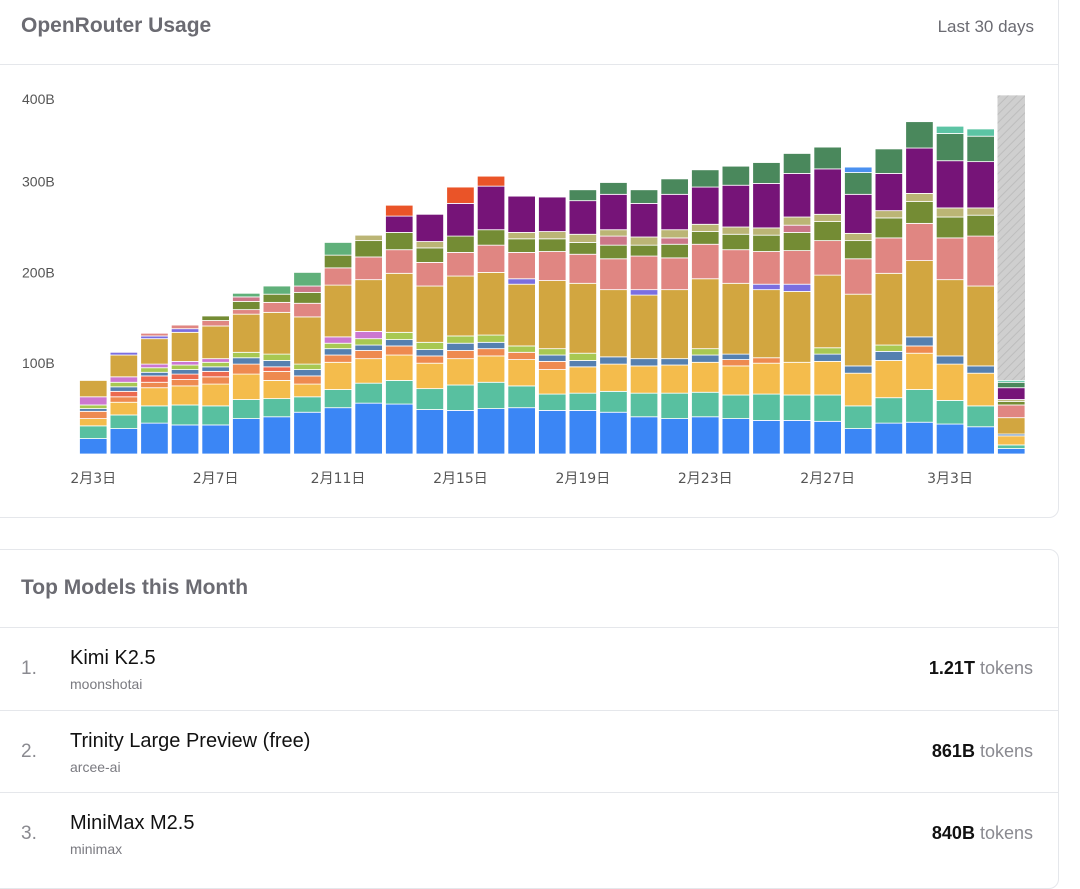 This screenshot has width=1080, height=889. I want to click on bar-2月9日, so click(277, 370).